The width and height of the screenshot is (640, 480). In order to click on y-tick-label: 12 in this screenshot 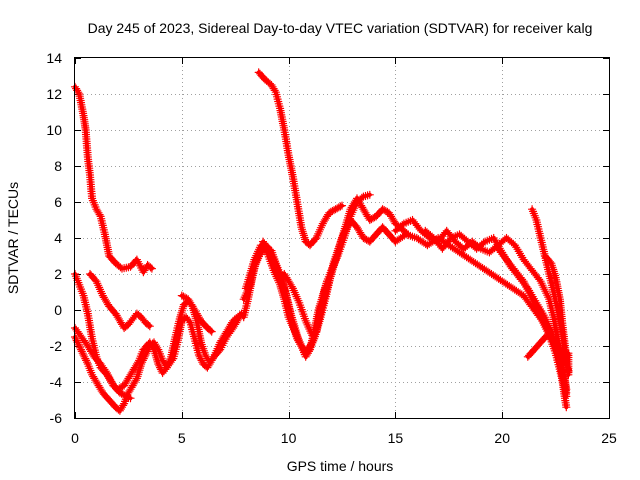, I will do `click(54, 94)`.